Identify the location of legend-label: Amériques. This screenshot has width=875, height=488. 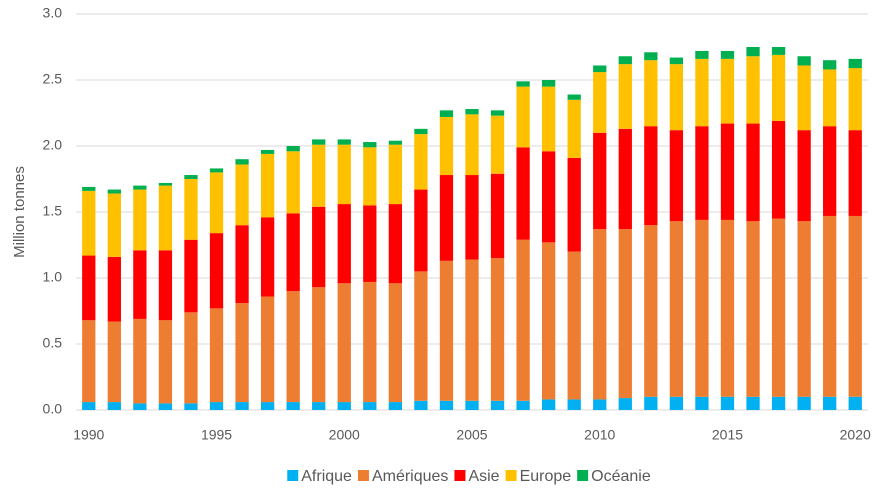
(410, 476).